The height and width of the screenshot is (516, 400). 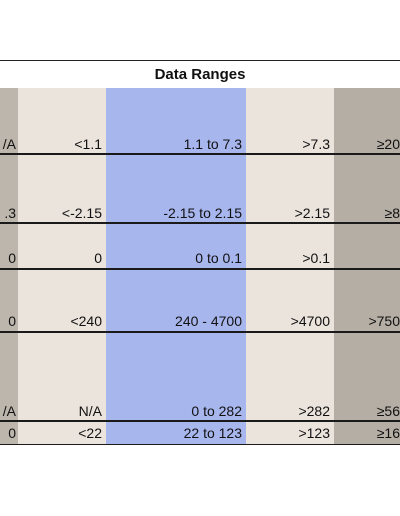 What do you see at coordinates (10, 213) in the screenshot?
I see `cell-col0: .3` at bounding box center [10, 213].